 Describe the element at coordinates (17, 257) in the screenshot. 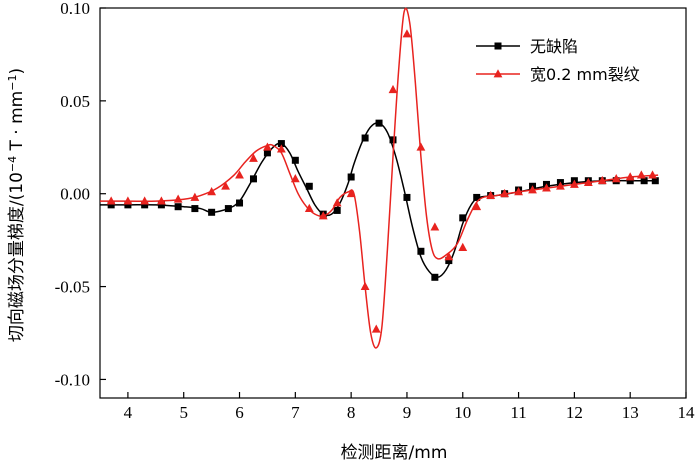

I see `y-axis-title-main: 切向磁场分量梯度/(10` at that location.